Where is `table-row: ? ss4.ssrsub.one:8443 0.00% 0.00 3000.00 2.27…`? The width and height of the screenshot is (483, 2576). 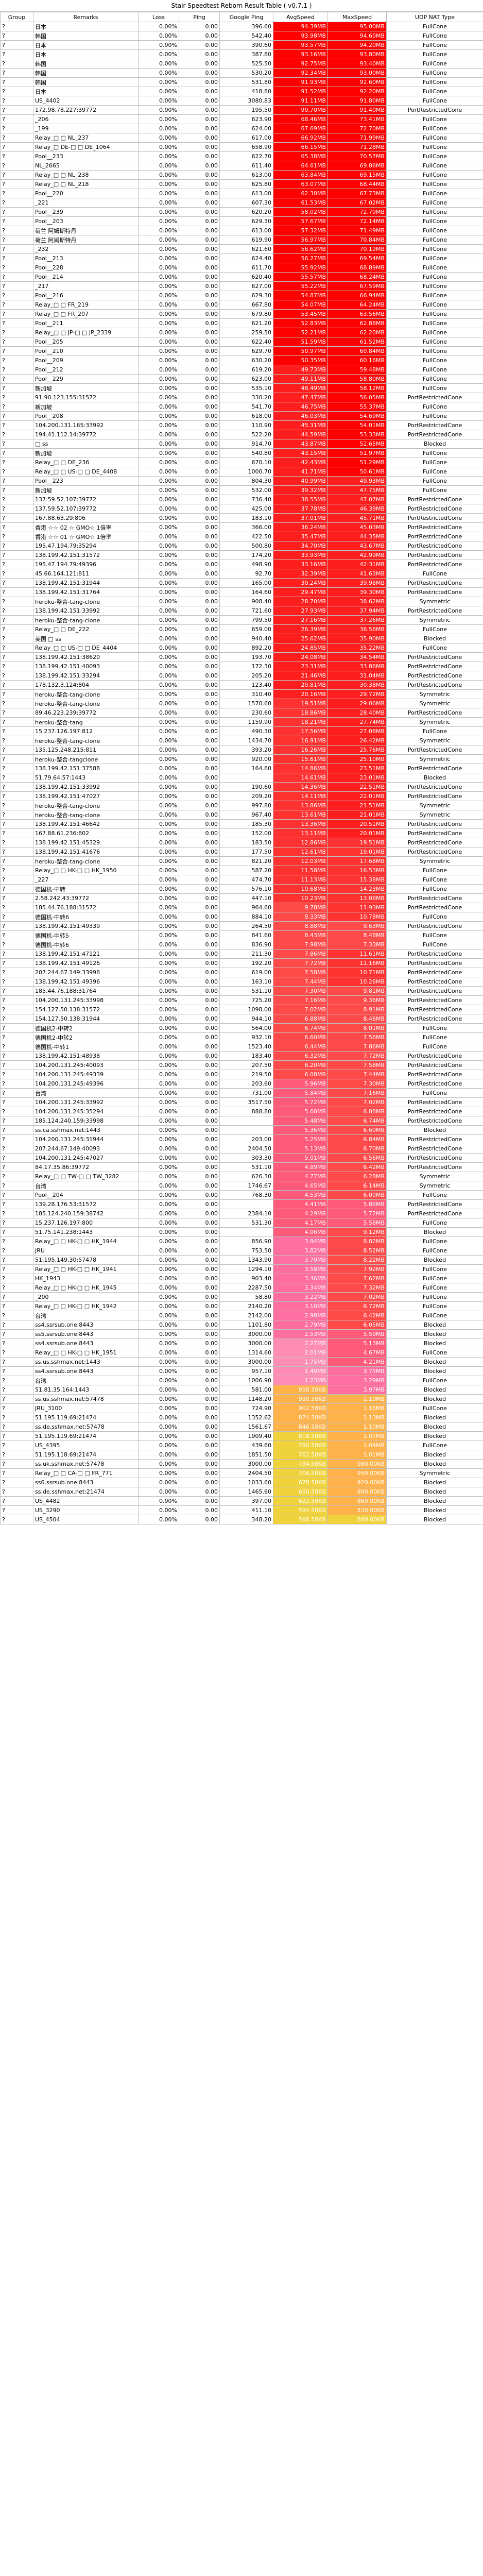 table-row: ? ss4.ssrsub.one:8443 0.00% 0.00 3000.00 2.27… is located at coordinates (242, 1343).